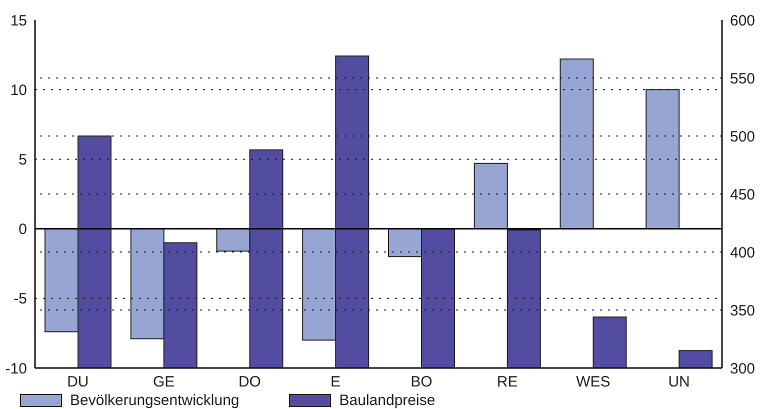  What do you see at coordinates (743, 253) in the screenshot?
I see `y2-tick-label: 400` at bounding box center [743, 253].